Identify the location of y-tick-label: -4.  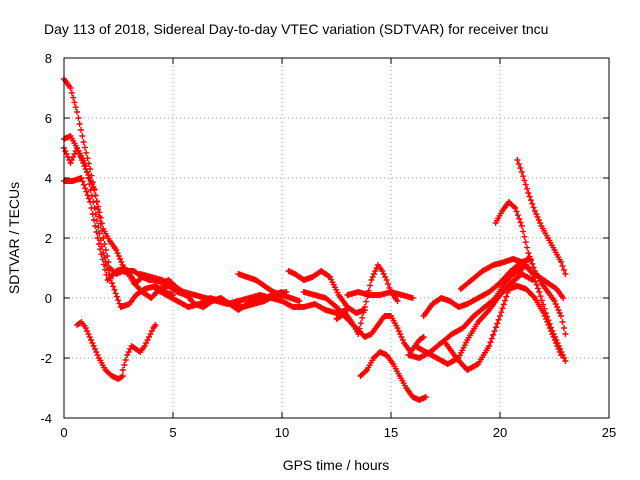
(46, 418).